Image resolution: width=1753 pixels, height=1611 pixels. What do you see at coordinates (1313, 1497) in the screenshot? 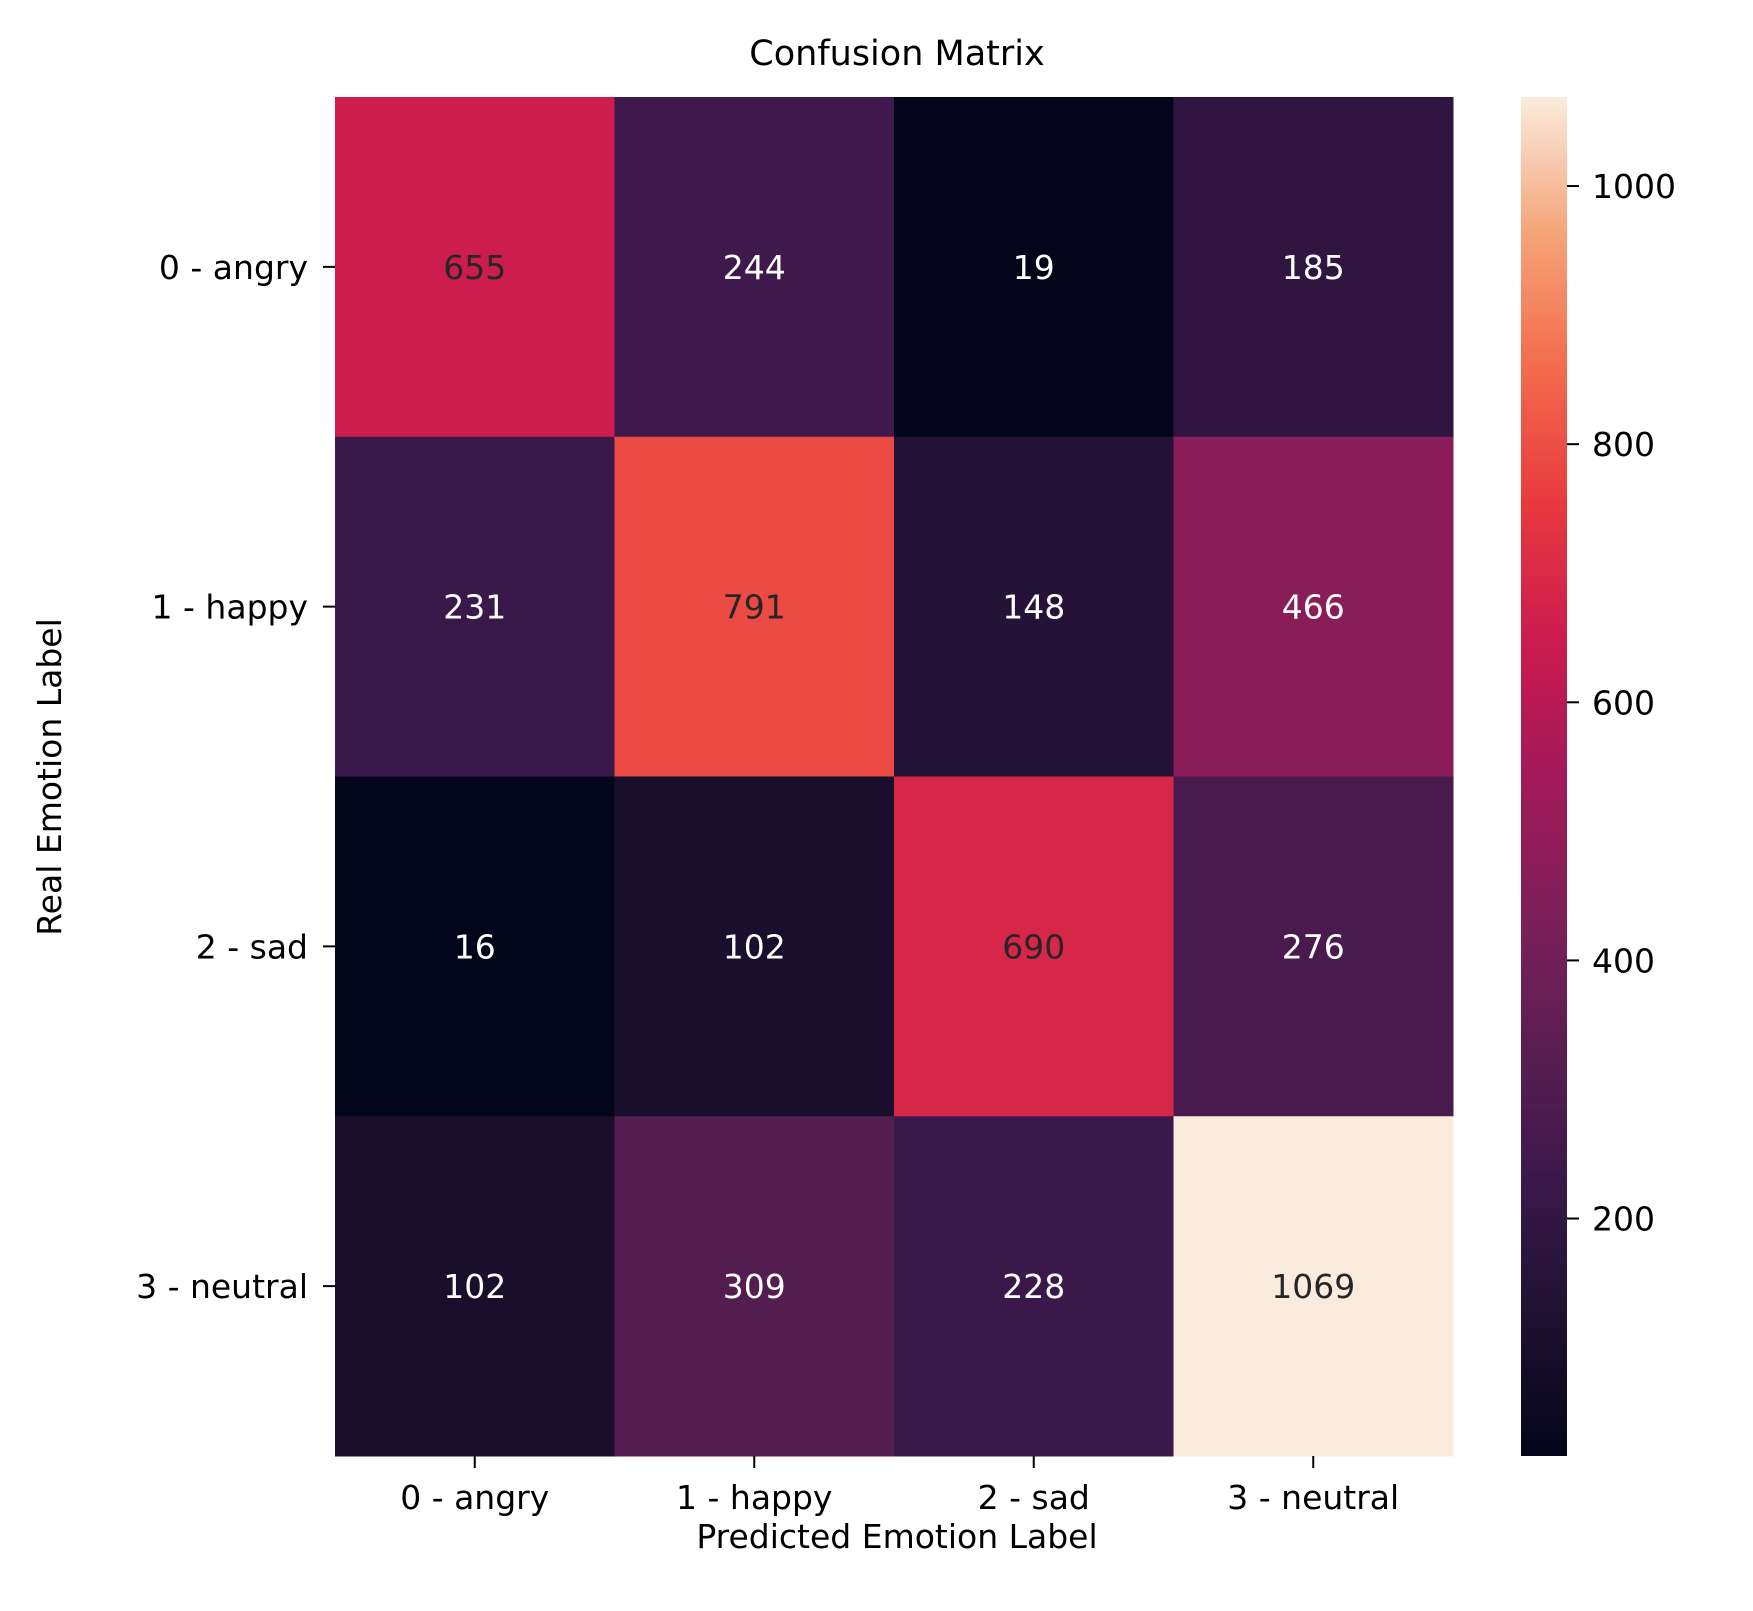
I see `x-tick-label: 3 - neutral` at bounding box center [1313, 1497].